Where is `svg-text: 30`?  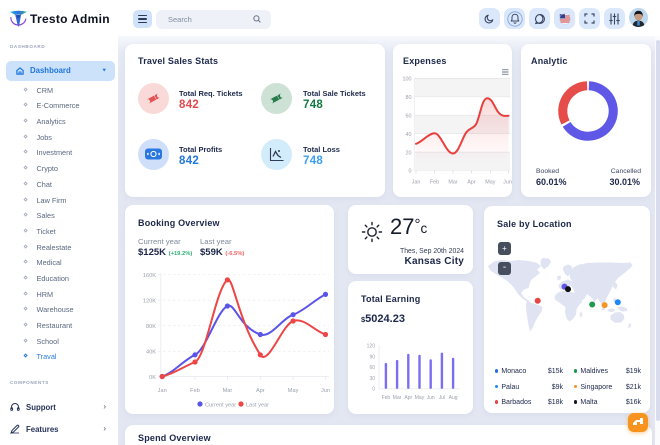 svg-text: 30 is located at coordinates (372, 379).